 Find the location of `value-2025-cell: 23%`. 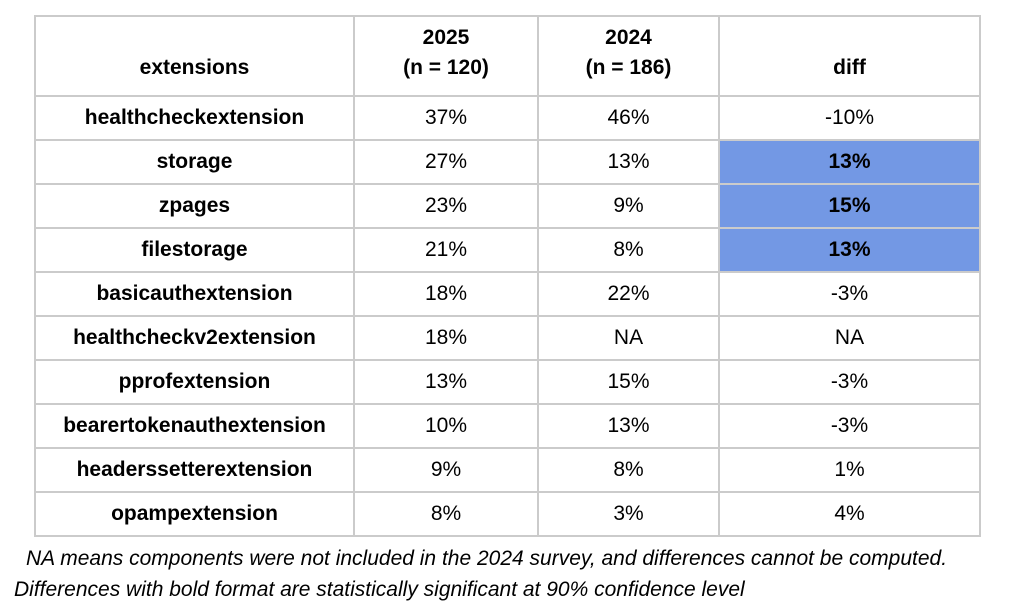

value-2025-cell: 23% is located at coordinates (446, 206).